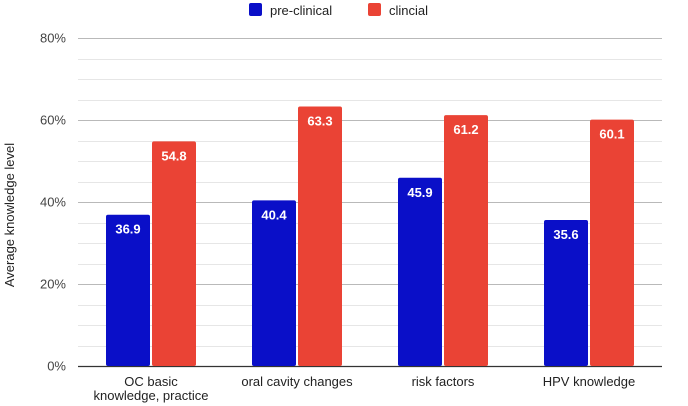 Image resolution: width=688 pixels, height=406 pixels. I want to click on y-tick-label: 20%, so click(53, 284).